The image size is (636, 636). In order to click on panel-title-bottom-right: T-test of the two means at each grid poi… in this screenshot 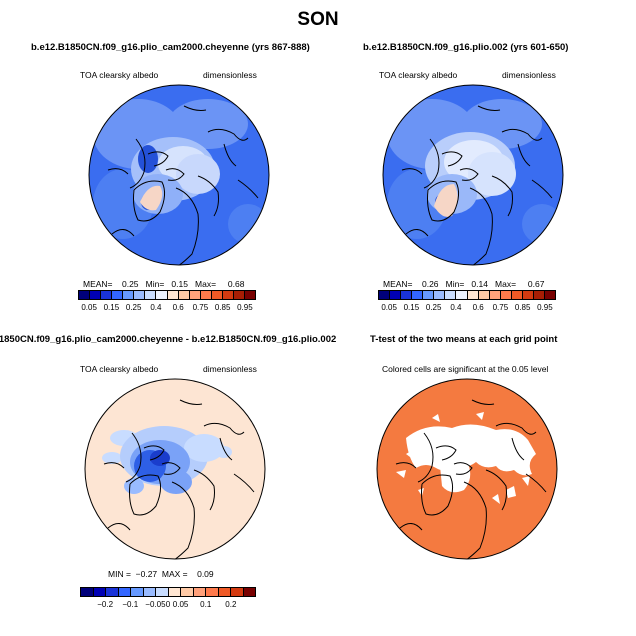, I will do `click(464, 339)`.